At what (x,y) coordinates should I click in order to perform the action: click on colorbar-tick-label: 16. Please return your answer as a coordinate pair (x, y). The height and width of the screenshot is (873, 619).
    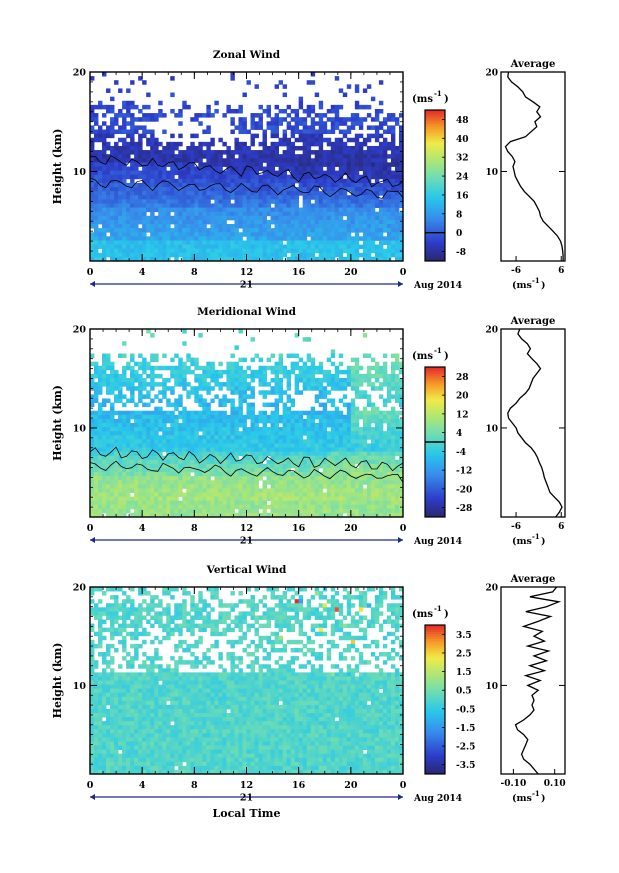
    Looking at the image, I should click on (462, 196).